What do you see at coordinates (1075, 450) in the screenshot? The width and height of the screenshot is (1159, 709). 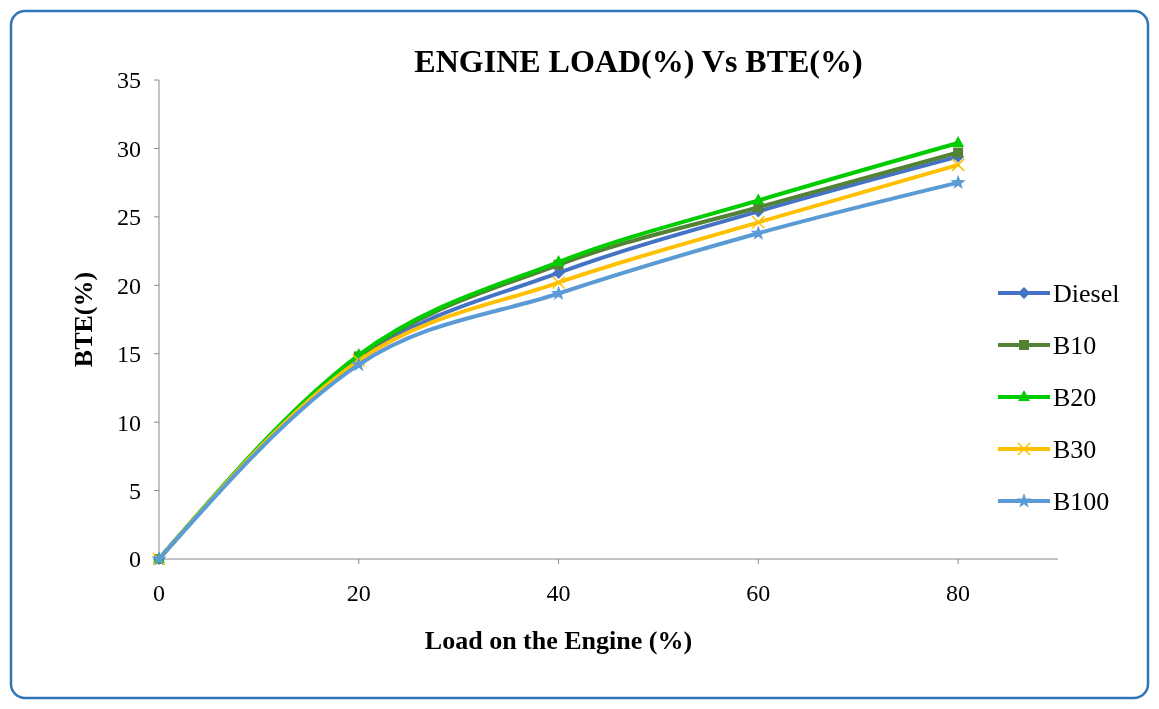 I see `legend-label: B30` at bounding box center [1075, 450].